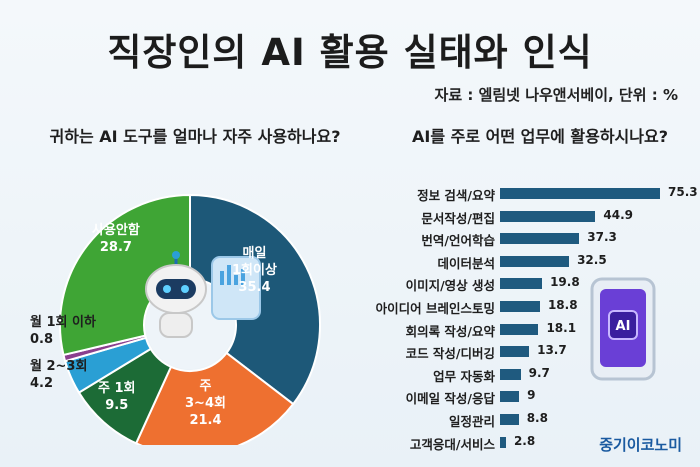 This screenshot has height=467, width=700. Describe the element at coordinates (556, 95) in the screenshot. I see `source-note: 자료 : 엘림넷 나우앤서베이, 단위 : %` at that location.